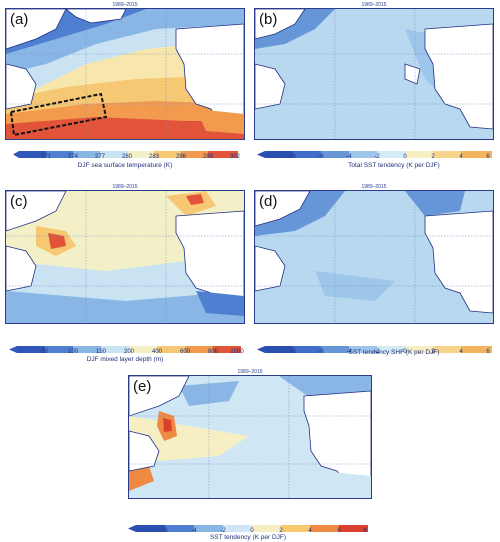  I want to click on map-d-svg, so click(374, 257).